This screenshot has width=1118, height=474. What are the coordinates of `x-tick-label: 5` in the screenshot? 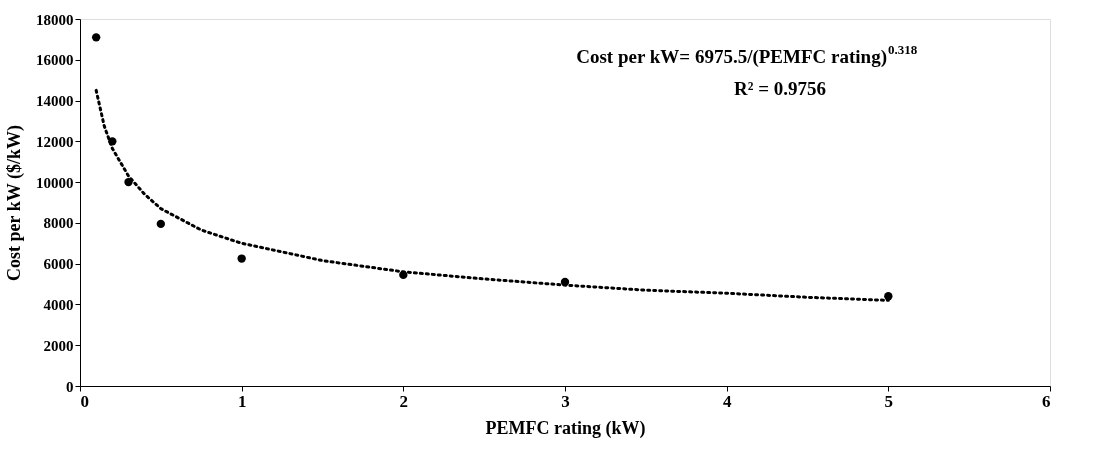 It's located at (889, 401).